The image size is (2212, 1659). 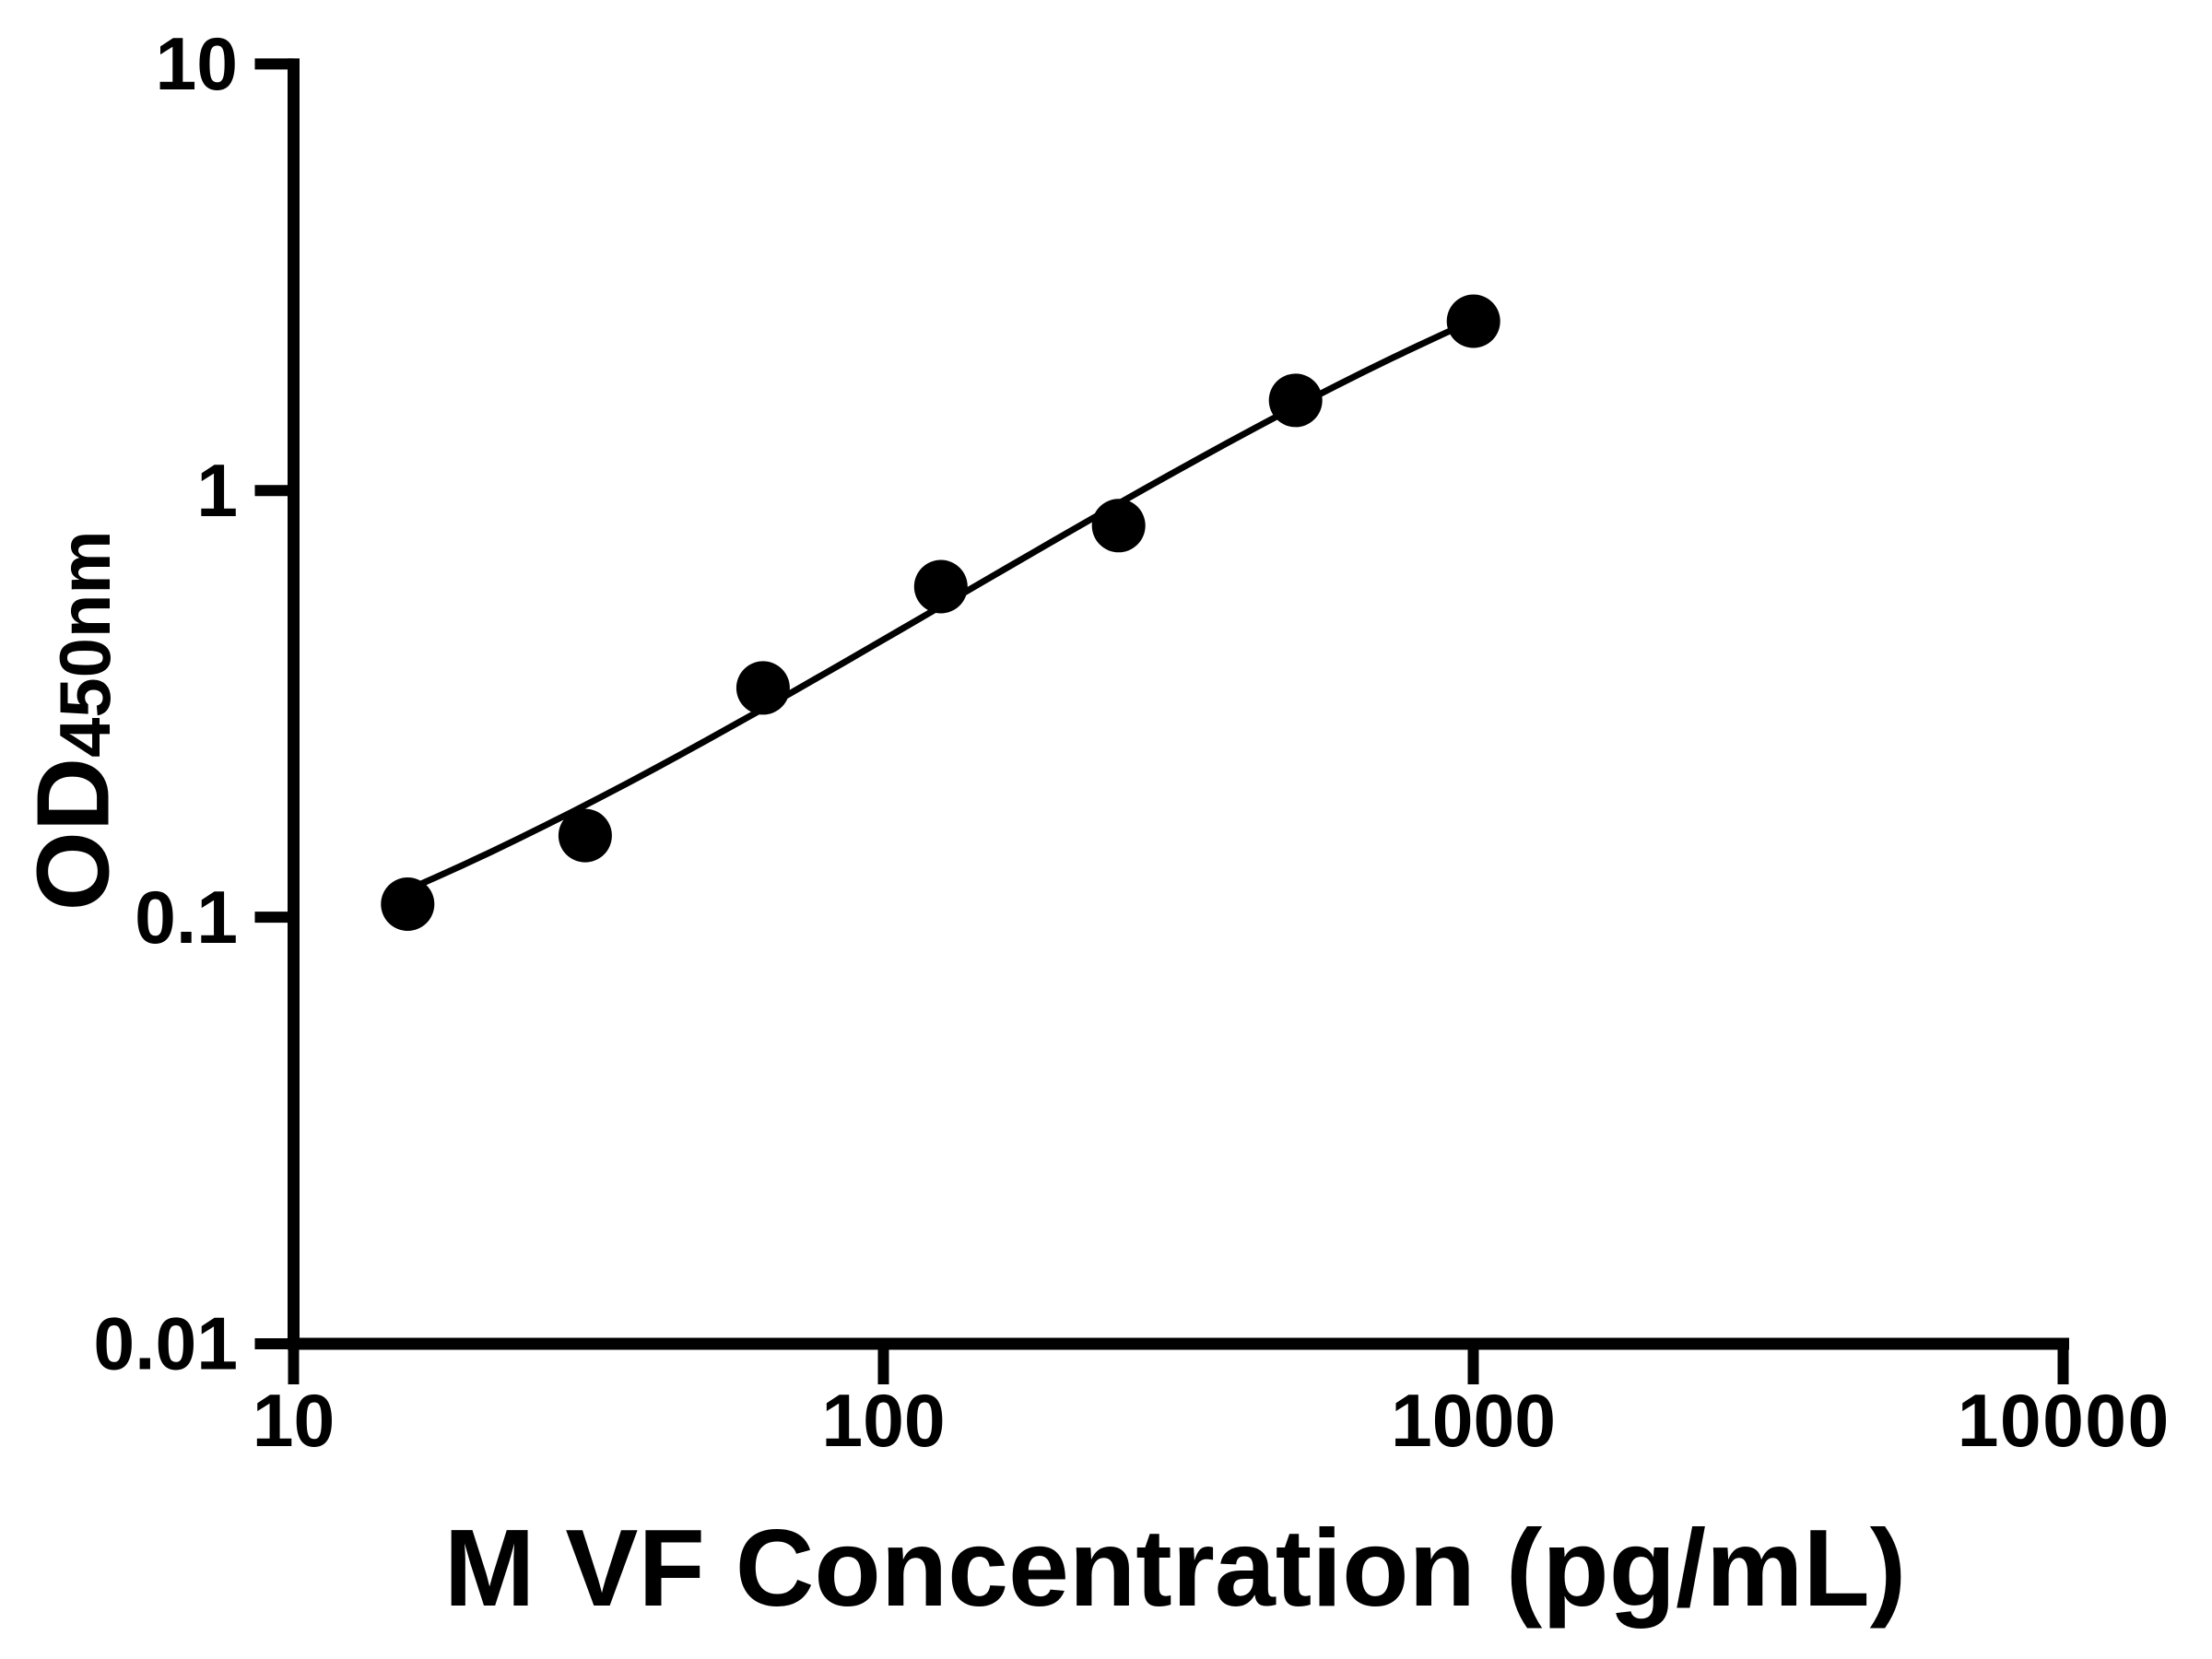 What do you see at coordinates (217, 491) in the screenshot?
I see `svg-text: 1` at bounding box center [217, 491].